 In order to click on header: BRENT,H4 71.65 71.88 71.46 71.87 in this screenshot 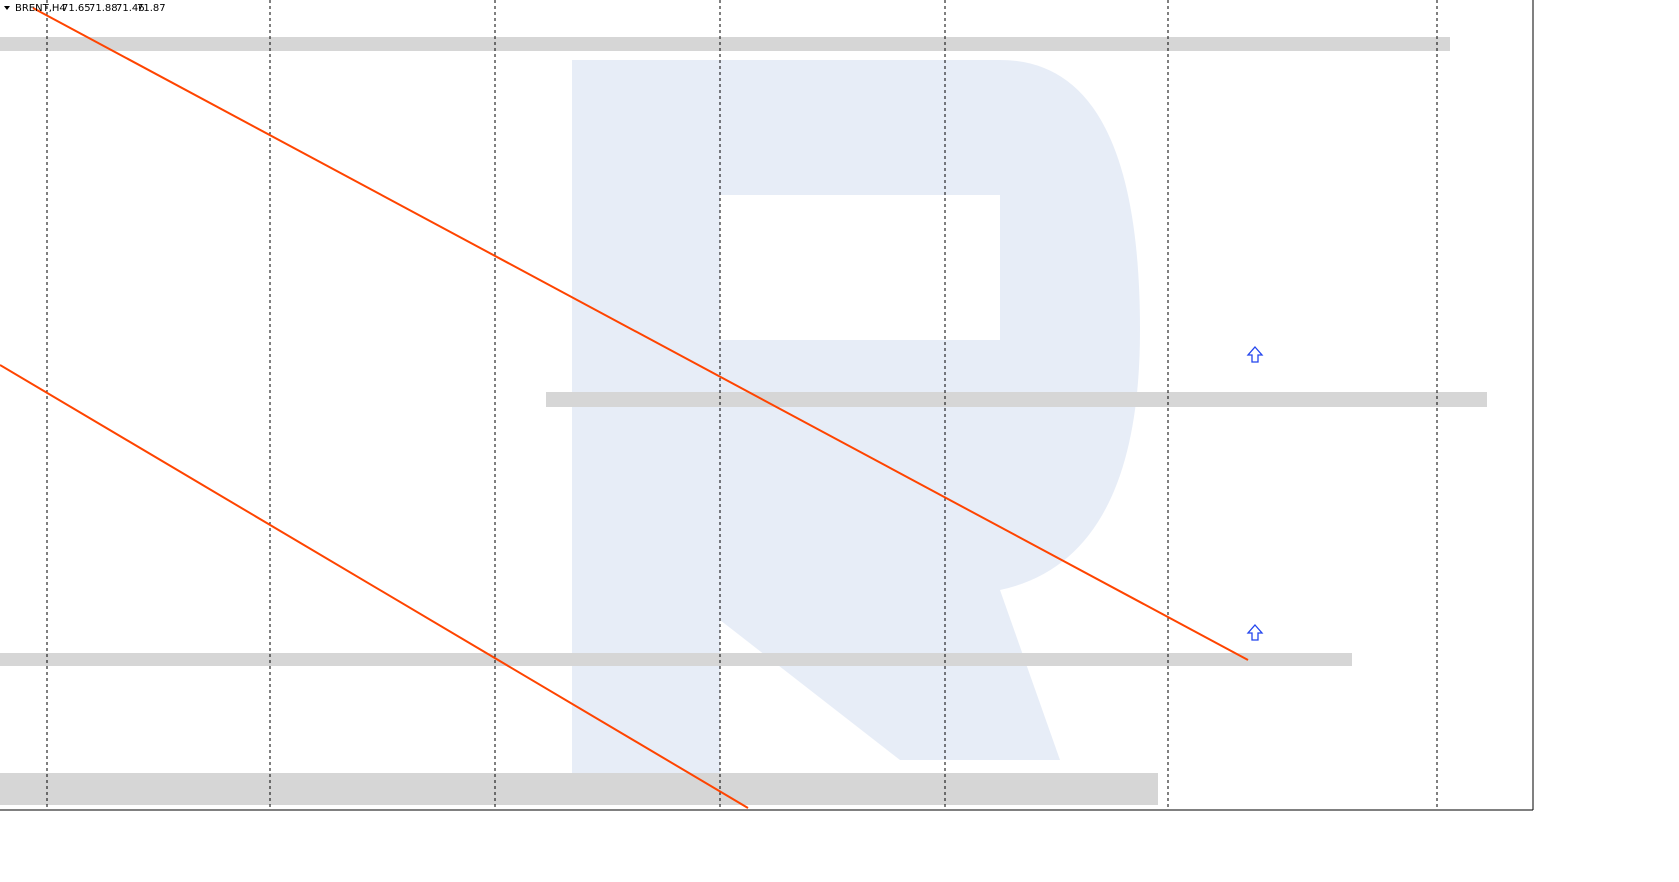, I will do `click(85, 8)`.